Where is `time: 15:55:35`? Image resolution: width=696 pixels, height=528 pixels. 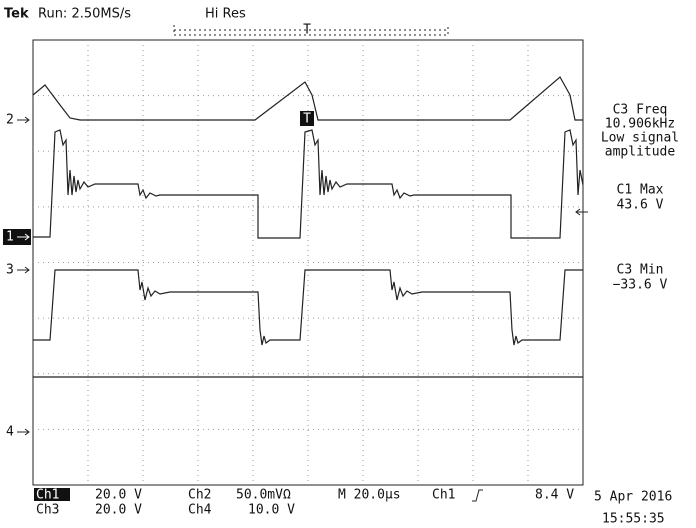 time: 15:55:35 is located at coordinates (633, 519).